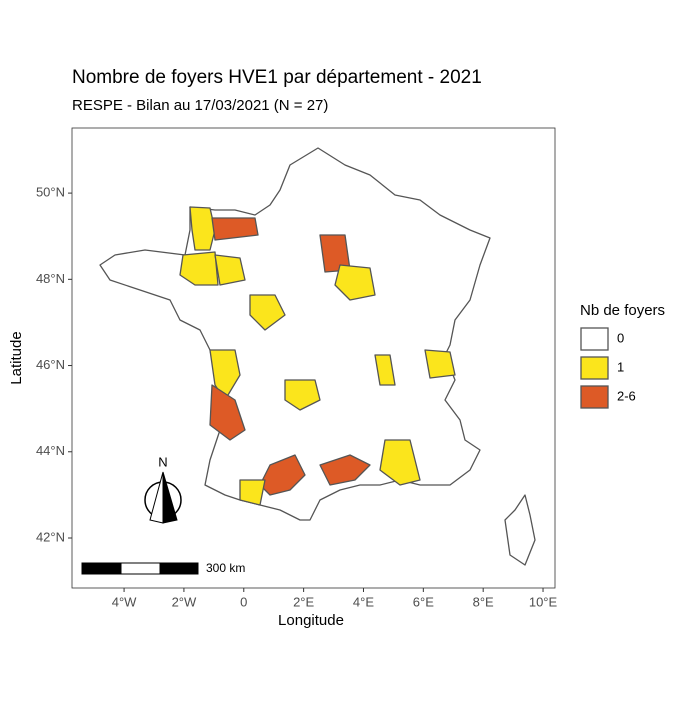 This screenshot has width=700, height=705. What do you see at coordinates (243, 601) in the screenshot?
I see `x-tick-label: 0` at bounding box center [243, 601].